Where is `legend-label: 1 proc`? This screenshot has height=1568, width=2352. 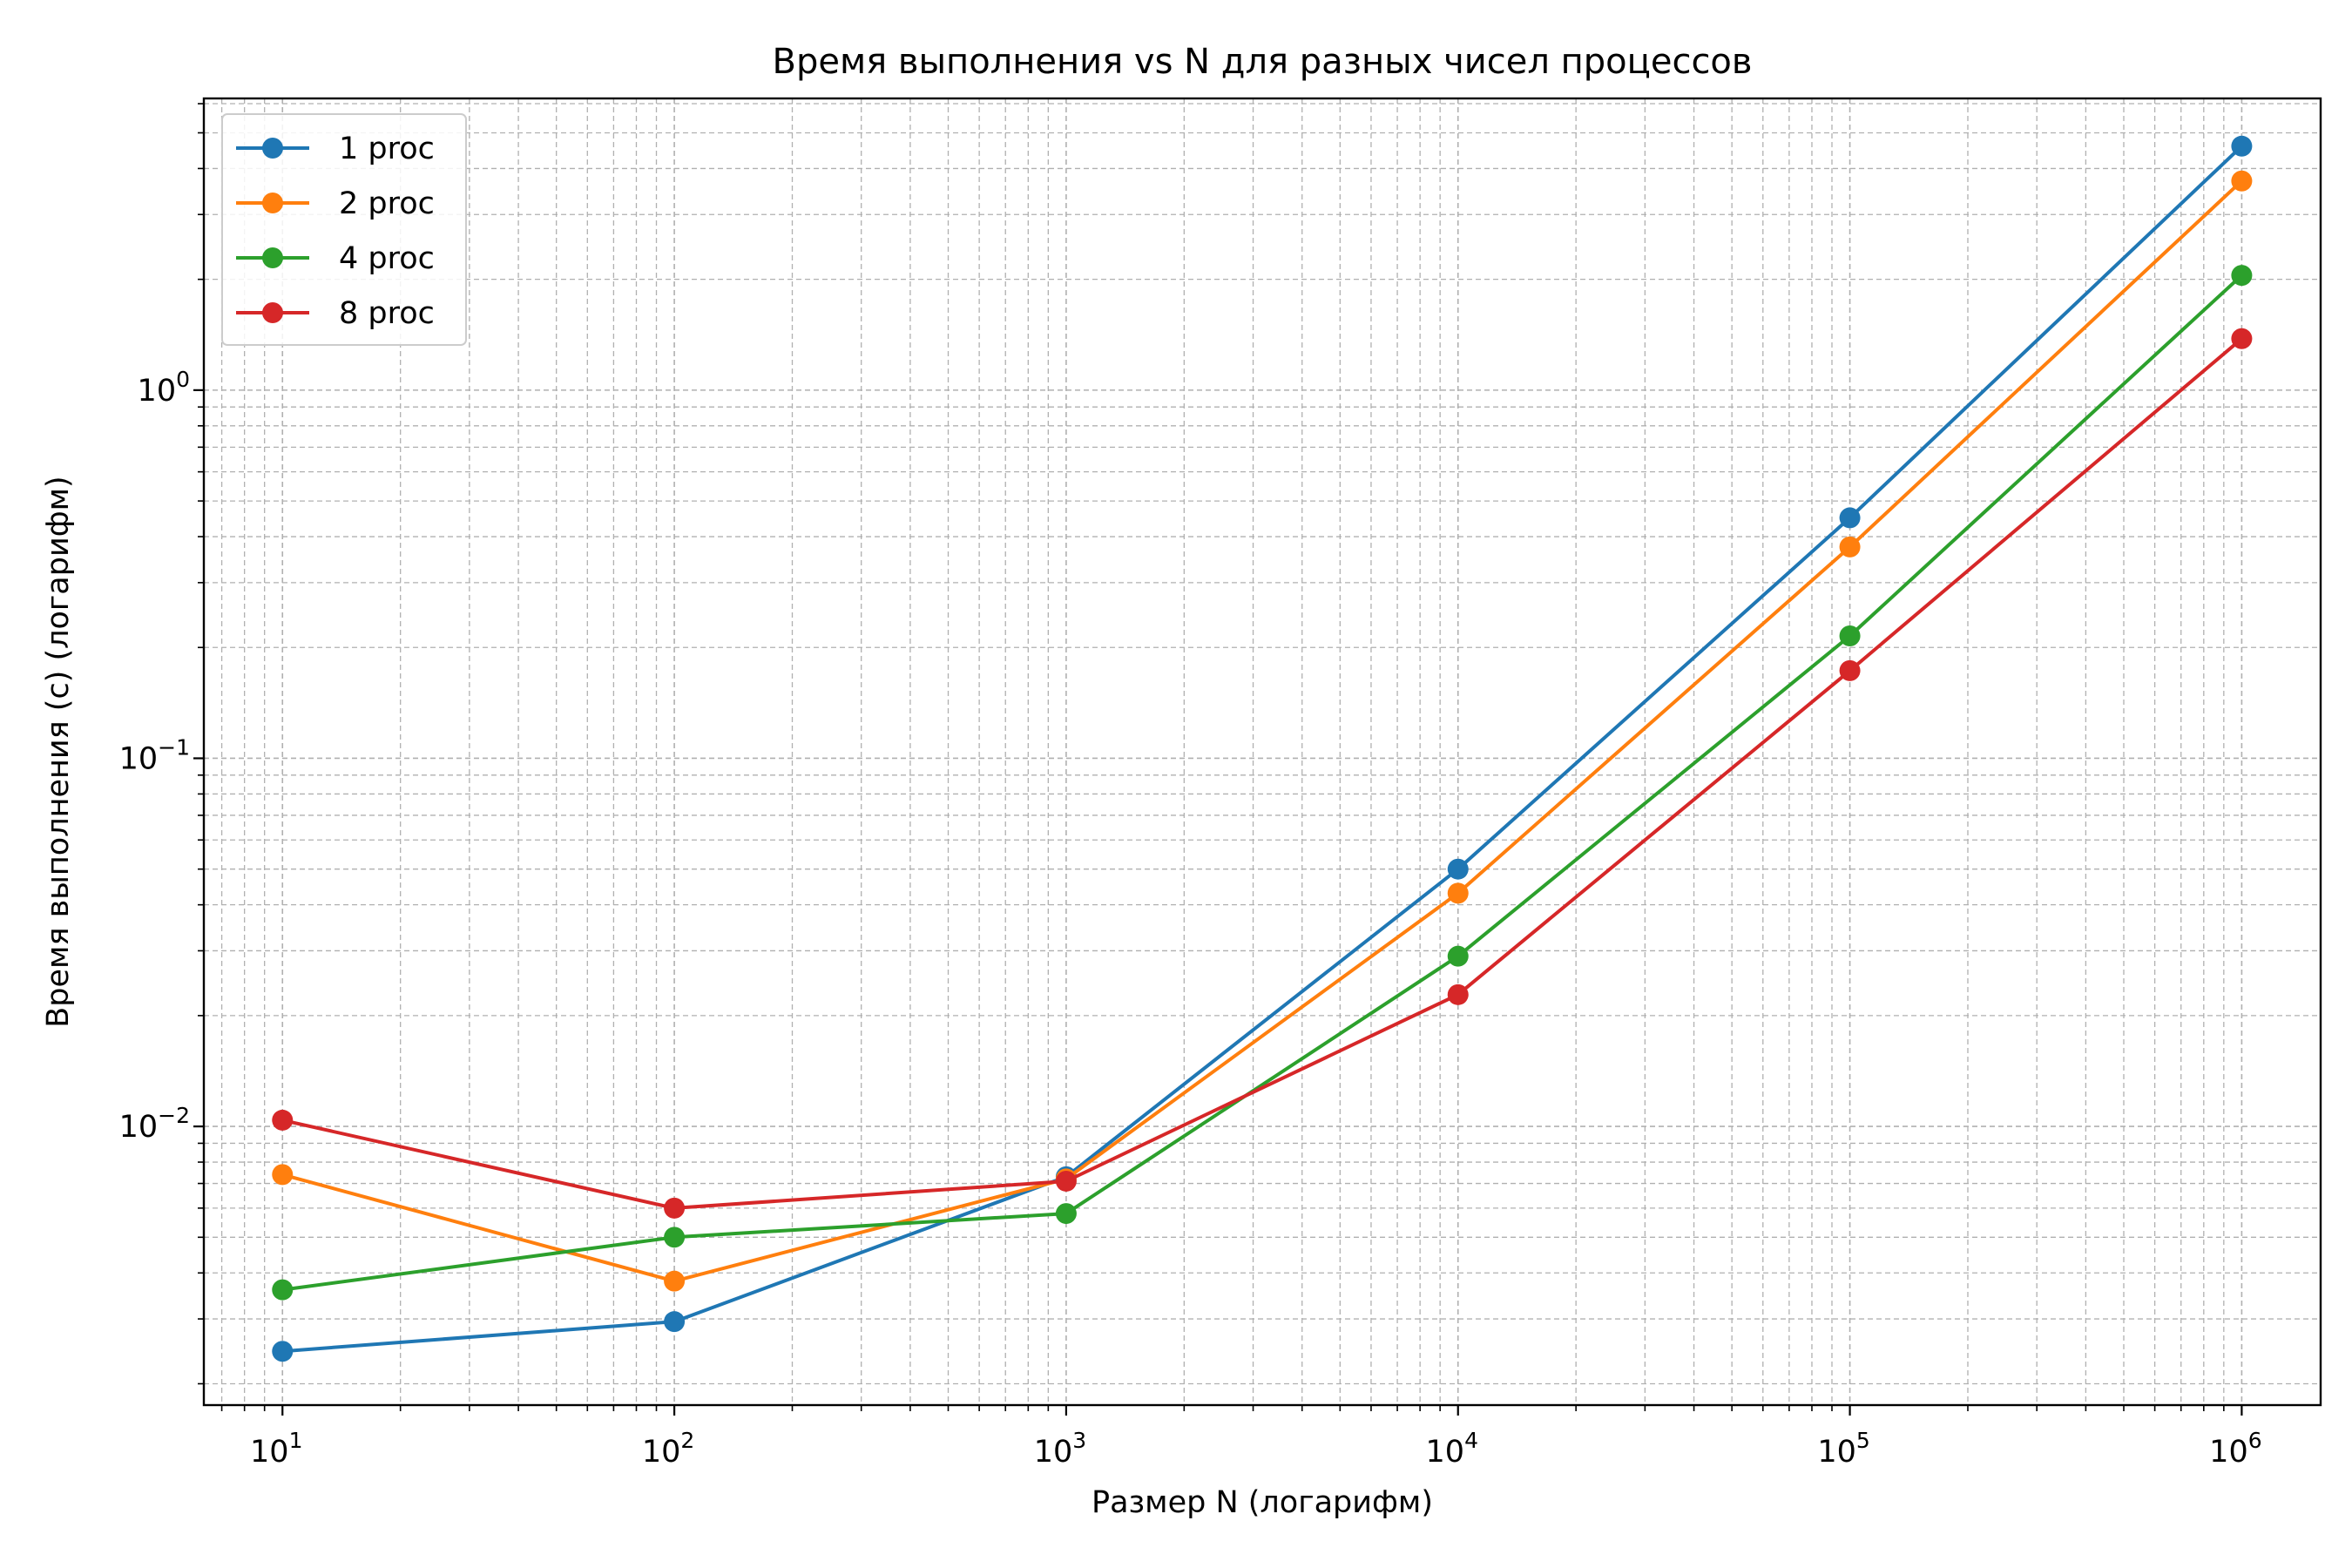 legend-label: 1 proc is located at coordinates (387, 149).